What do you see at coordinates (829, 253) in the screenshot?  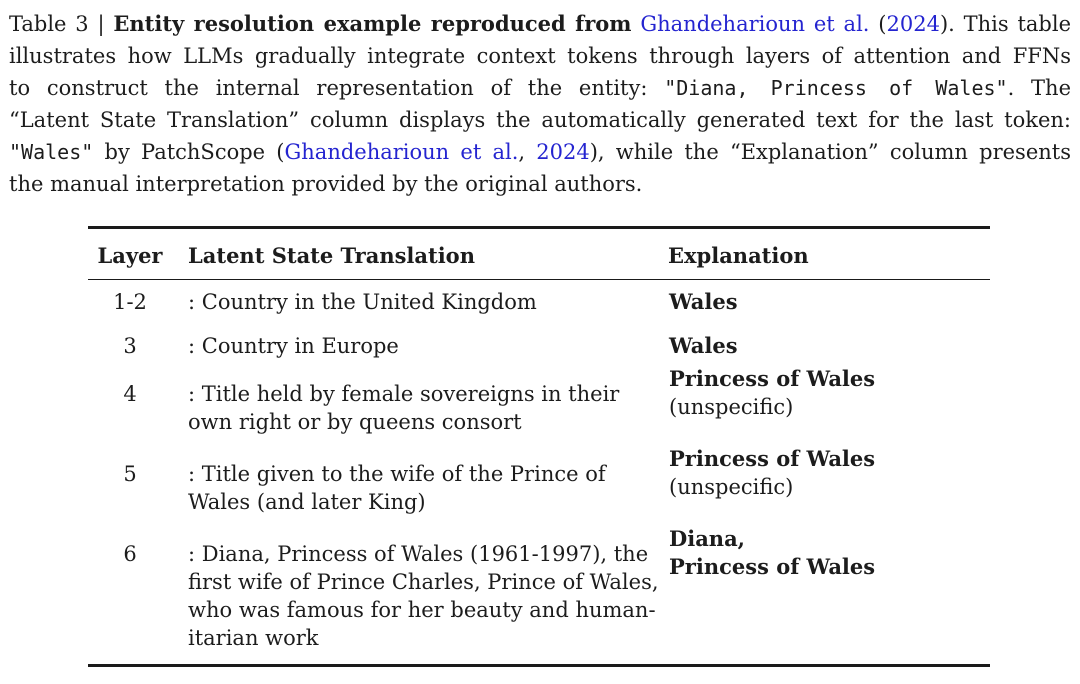 I see `column-header-explanation: Explanation` at bounding box center [829, 253].